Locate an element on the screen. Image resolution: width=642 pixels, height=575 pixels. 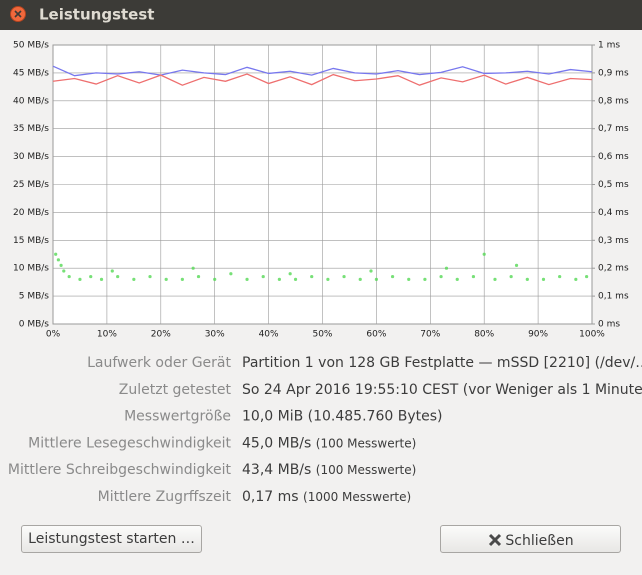
info-value: 45,0 MB/s is located at coordinates (276, 443).